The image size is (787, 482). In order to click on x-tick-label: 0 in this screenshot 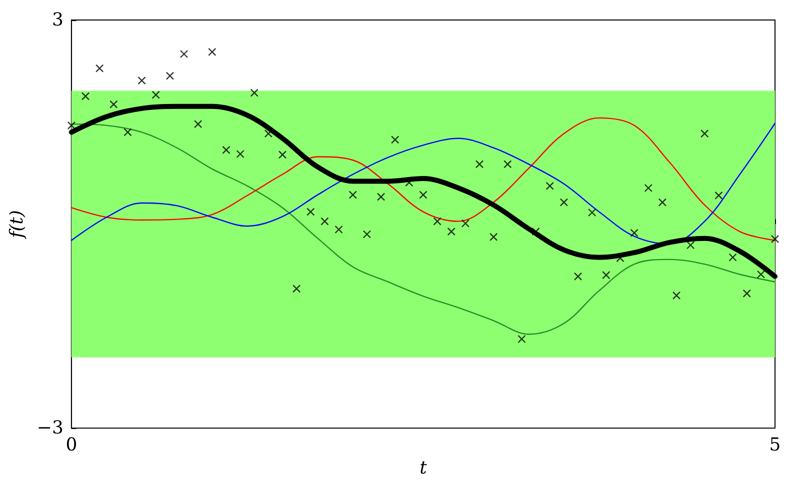, I will do `click(72, 445)`.